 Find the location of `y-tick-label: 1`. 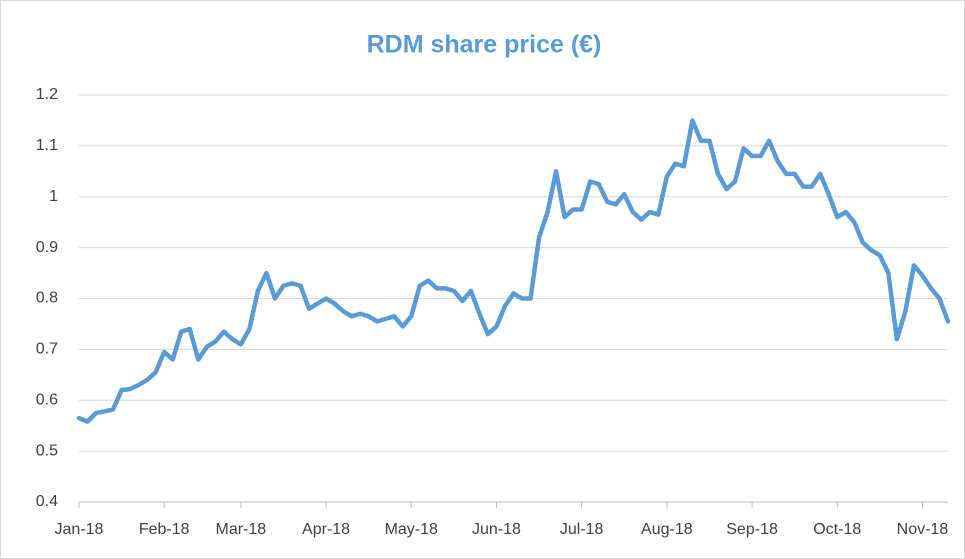

y-tick-label: 1 is located at coordinates (53, 196).